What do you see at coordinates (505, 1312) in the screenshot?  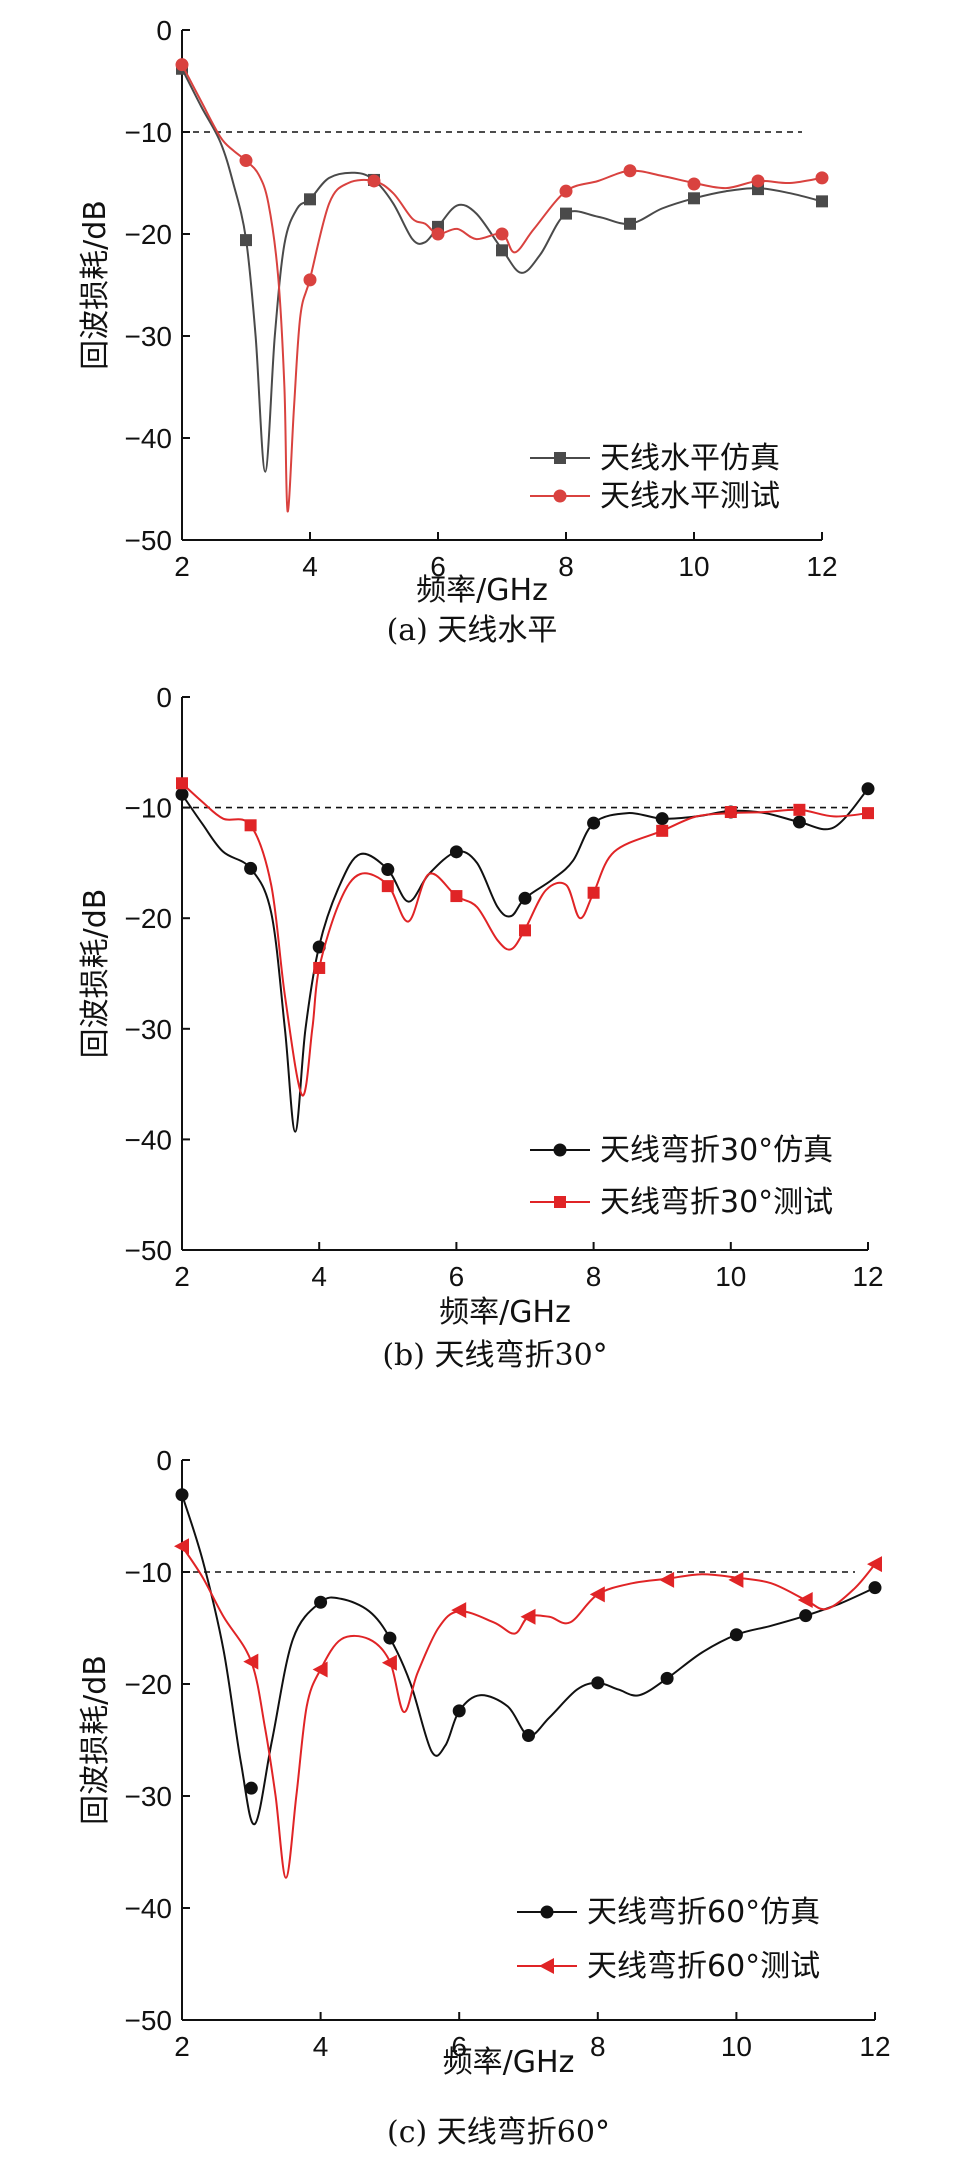 I see `x-axis-label: 频率/GHz` at bounding box center [505, 1312].